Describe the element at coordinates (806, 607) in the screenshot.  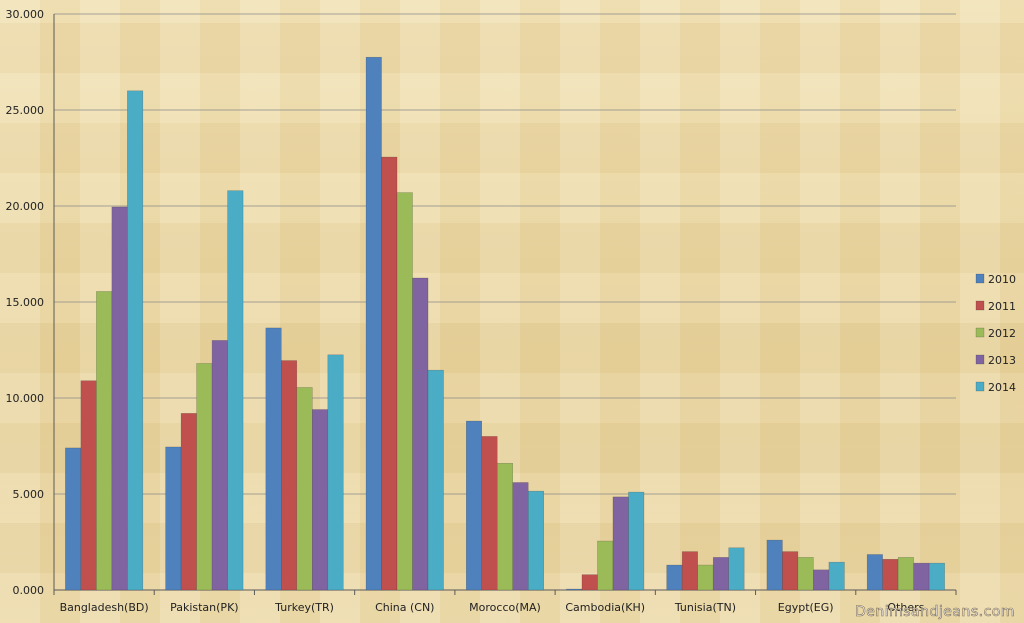
I see `x-category-label: Egypt(EG)` at that location.